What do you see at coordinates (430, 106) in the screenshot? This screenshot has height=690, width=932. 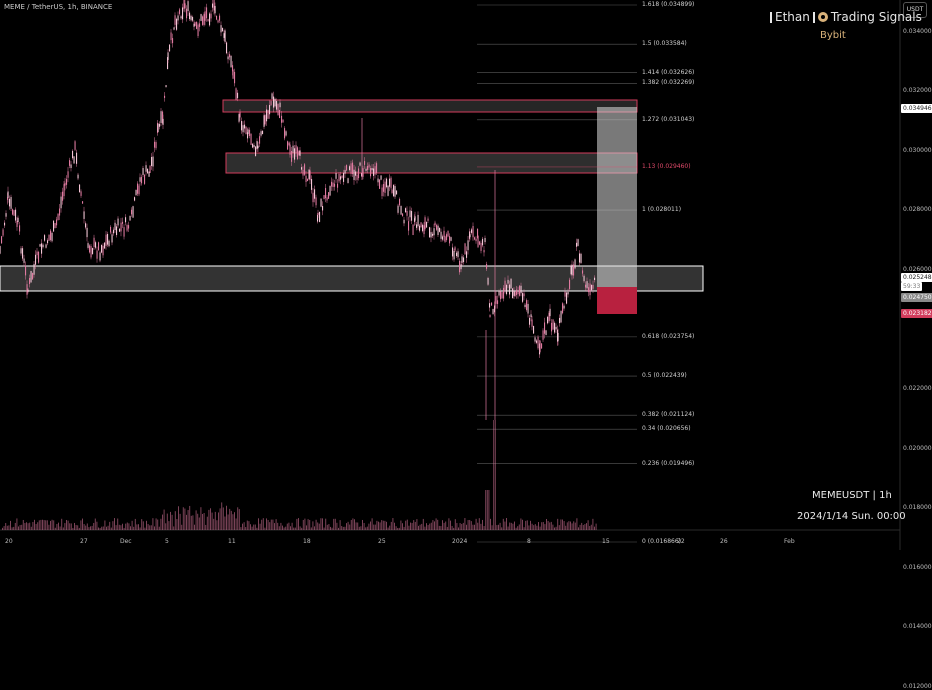 I see `resistance-zone-upper` at bounding box center [430, 106].